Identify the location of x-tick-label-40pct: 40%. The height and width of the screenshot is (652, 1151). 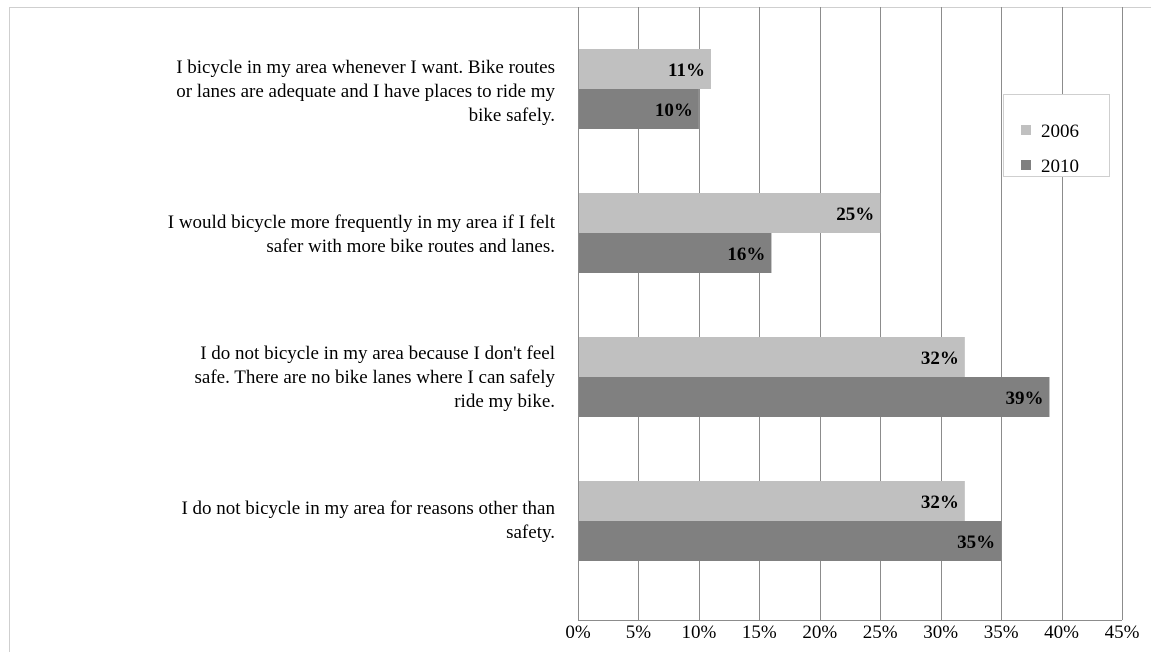
(1061, 632).